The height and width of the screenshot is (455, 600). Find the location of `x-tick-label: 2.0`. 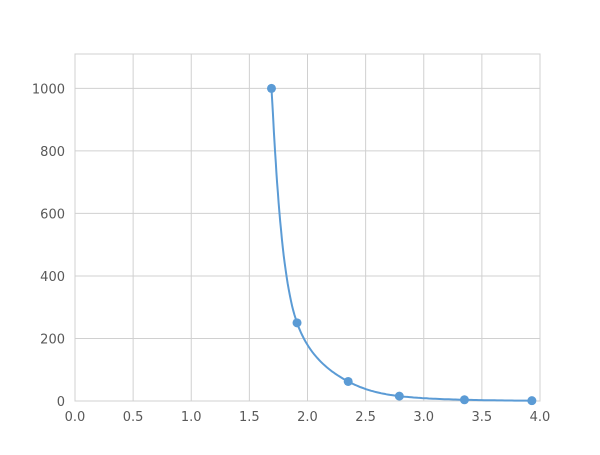

x-tick-label: 2.0 is located at coordinates (307, 417).